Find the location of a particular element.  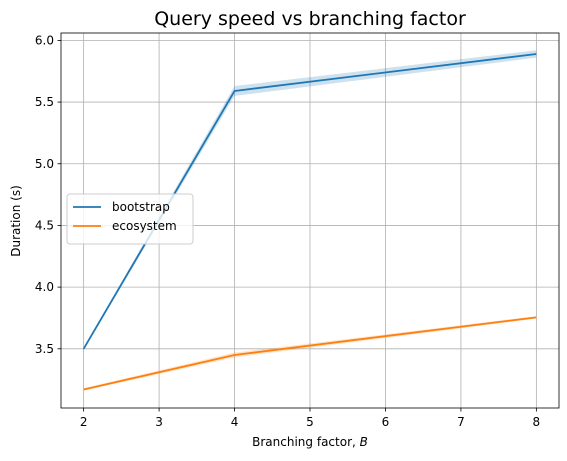

x-tick-label: 7 is located at coordinates (461, 422).